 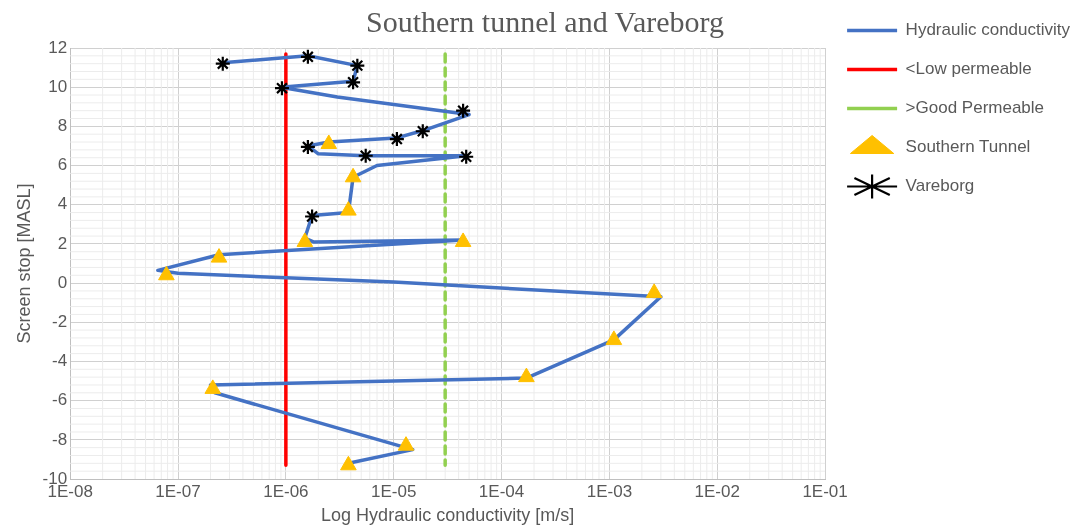 I want to click on legend-label: >Good Permeable, so click(x=975, y=108).